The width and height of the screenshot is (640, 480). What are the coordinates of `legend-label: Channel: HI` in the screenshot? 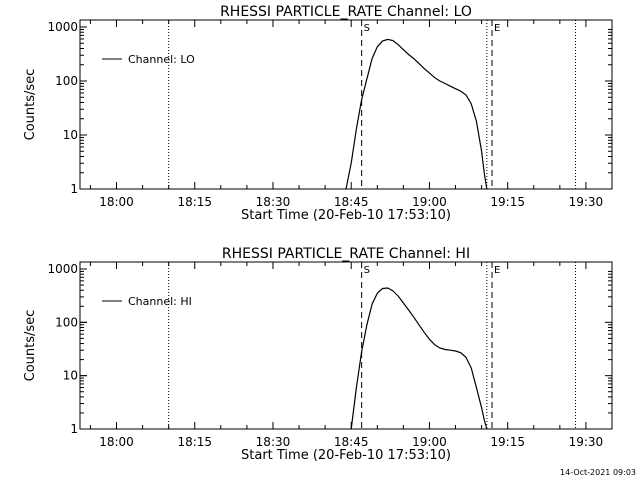 It's located at (160, 301).